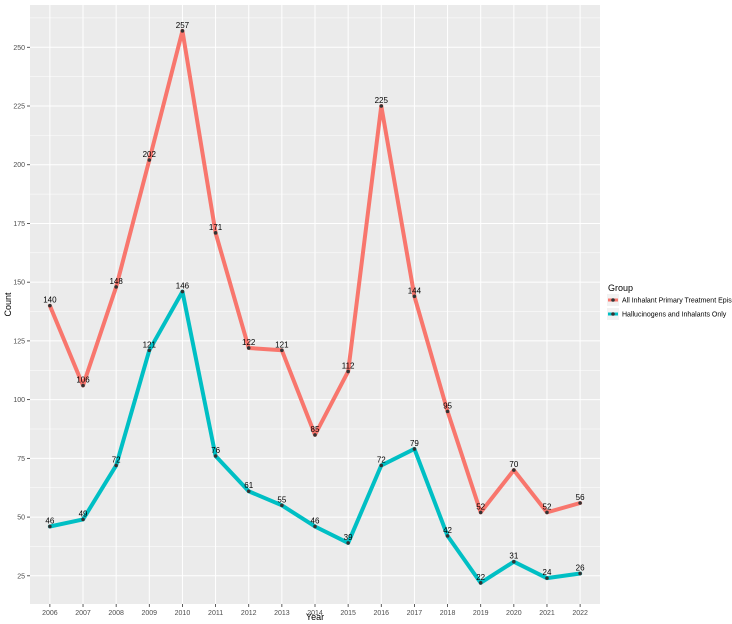 The image size is (732, 624). What do you see at coordinates (19, 107) in the screenshot?
I see `y-tick-label: 225` at bounding box center [19, 107].